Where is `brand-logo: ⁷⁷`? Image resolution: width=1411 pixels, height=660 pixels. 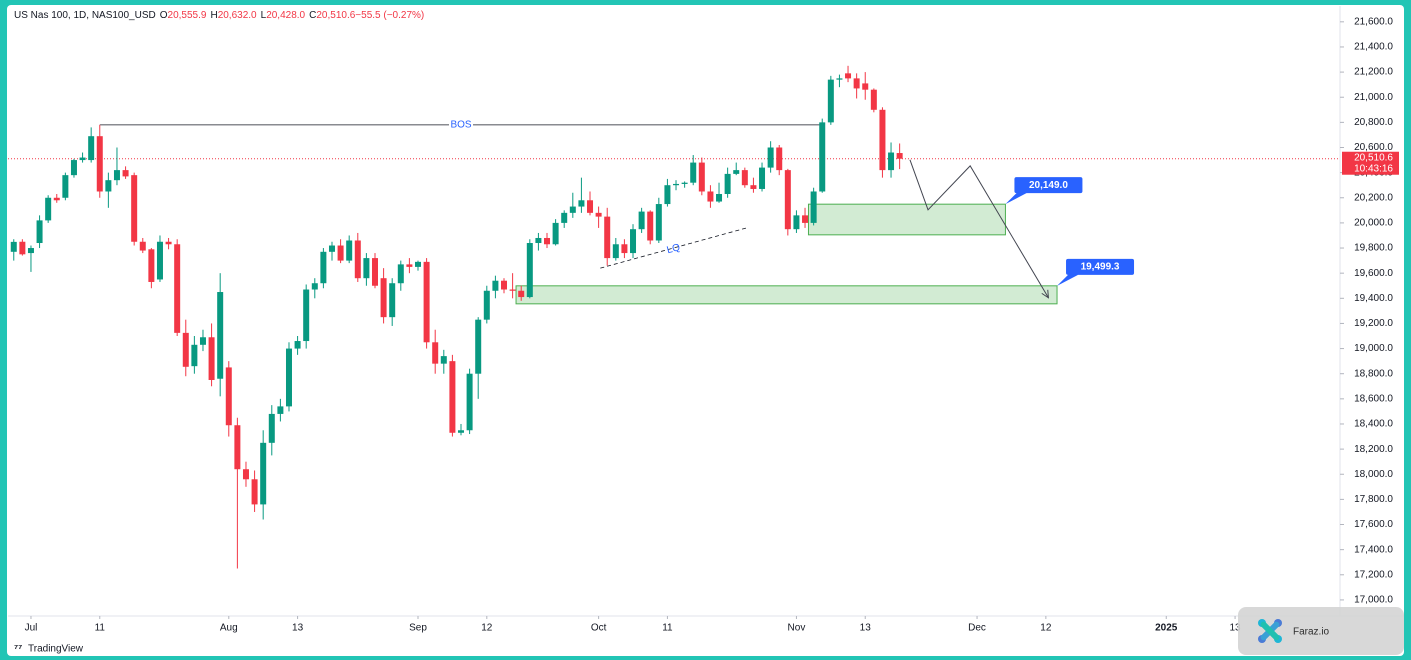
brand-logo: ⁷⁷ is located at coordinates (18, 649).